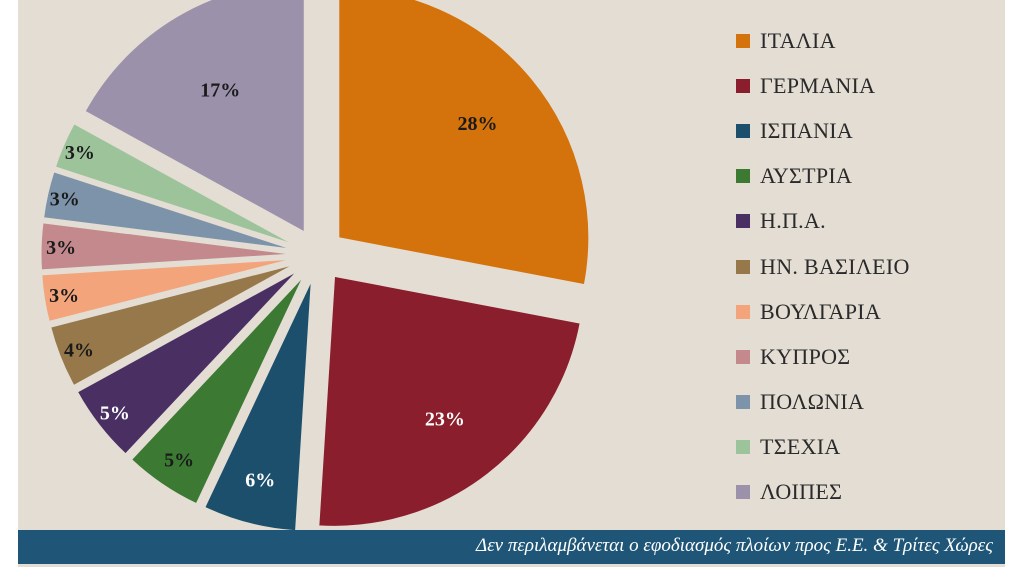 The width and height of the screenshot is (1021, 577). What do you see at coordinates (868, 176) in the screenshot?
I see `legend-item: ΑΥΣΤΡΙΑ` at bounding box center [868, 176].